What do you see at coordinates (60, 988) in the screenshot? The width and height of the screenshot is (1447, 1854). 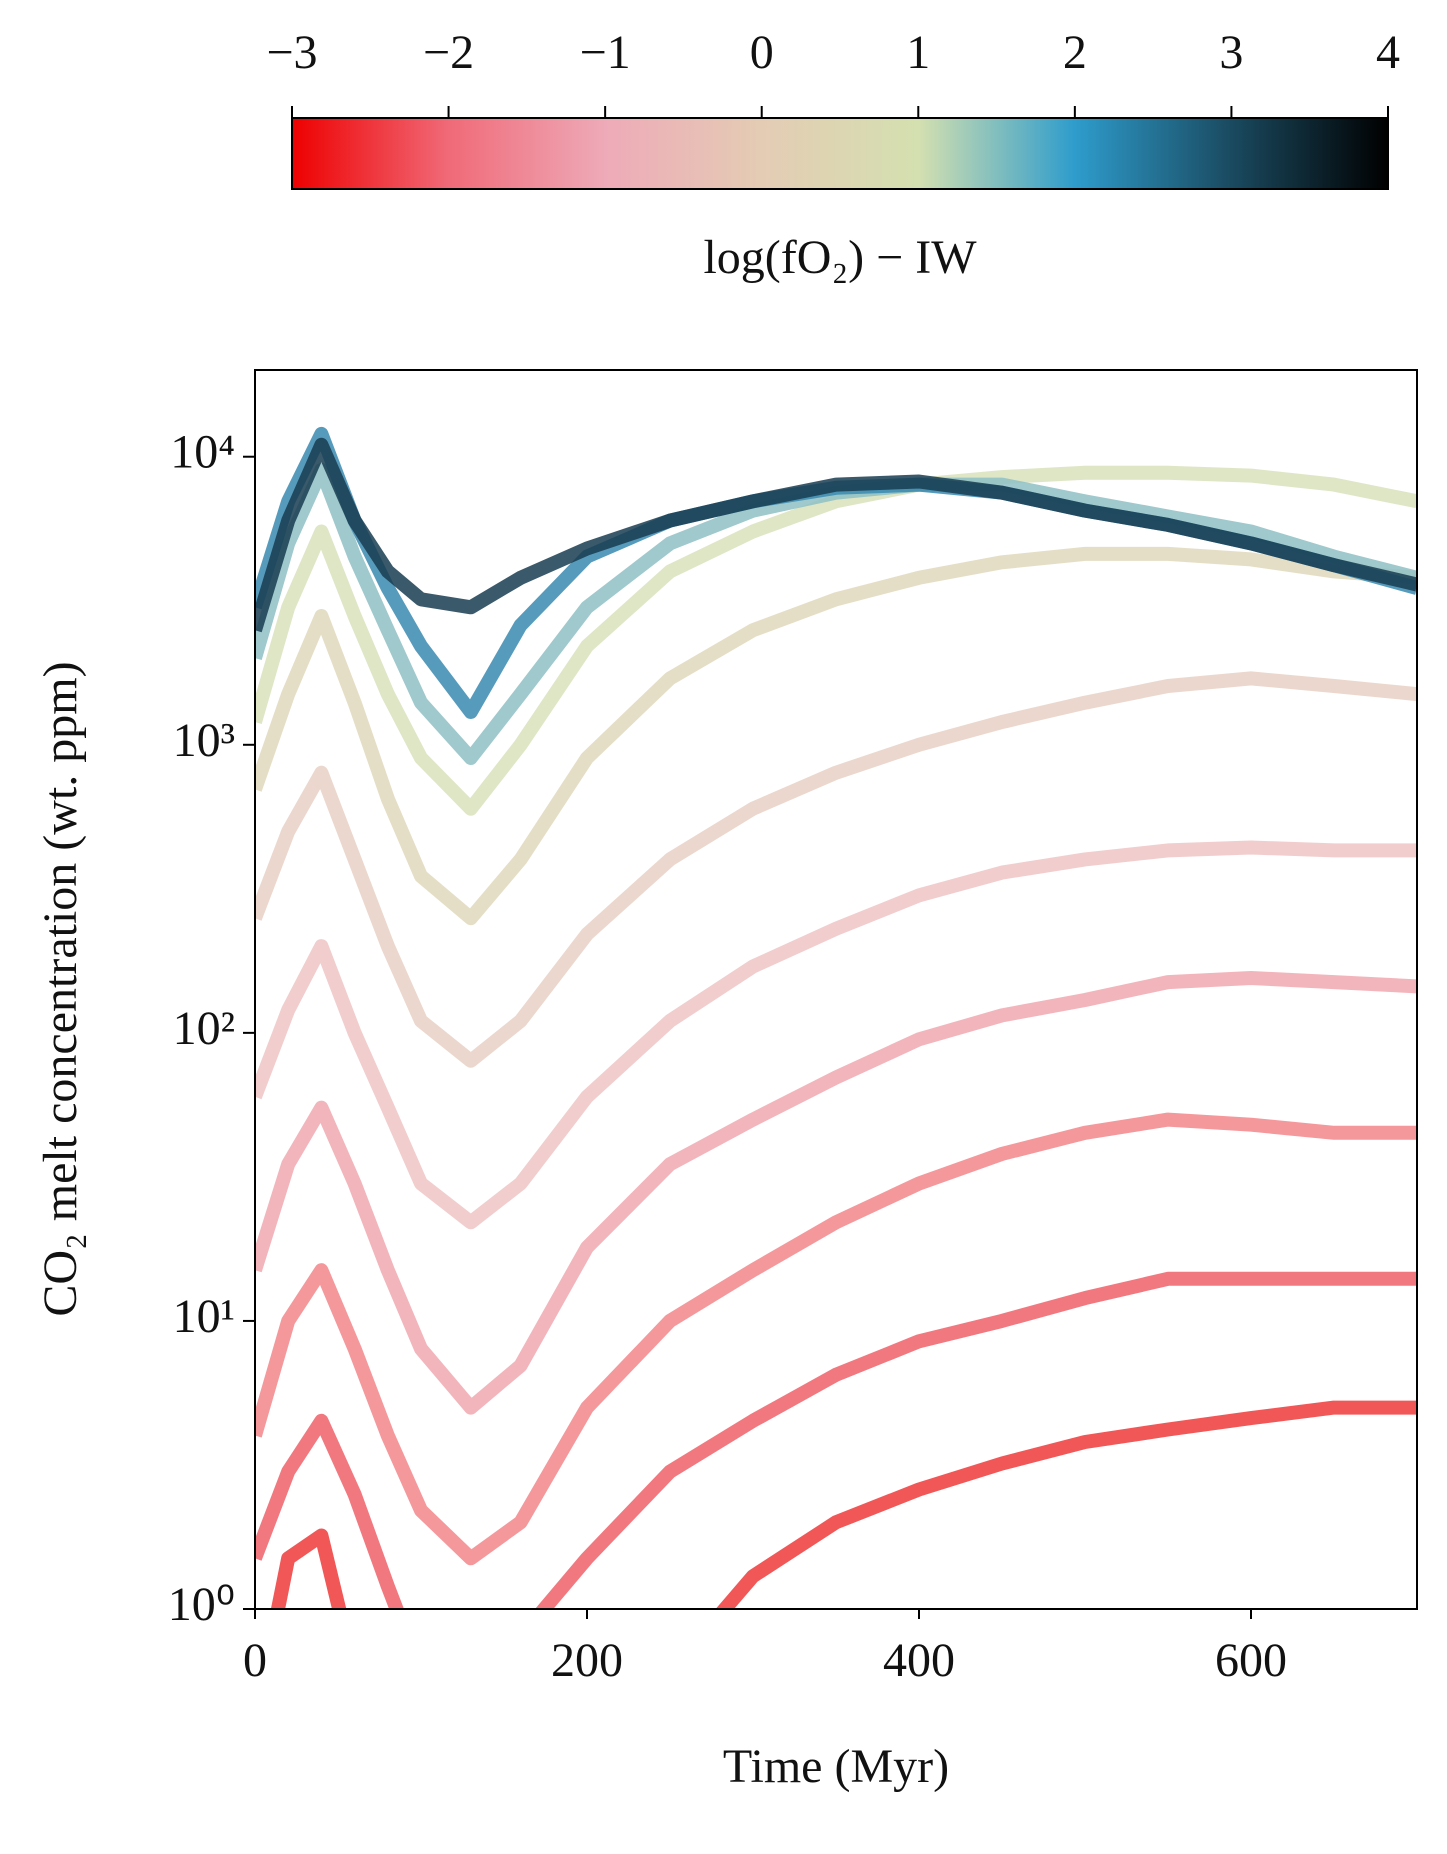 I see `y-axis-label: CO₂ melt concentration (wt. ppm)` at bounding box center [60, 988].